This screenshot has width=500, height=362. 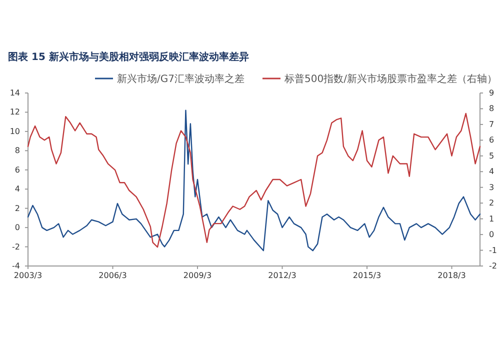 I want to click on x-tick-label: 2018/3, so click(x=452, y=275).